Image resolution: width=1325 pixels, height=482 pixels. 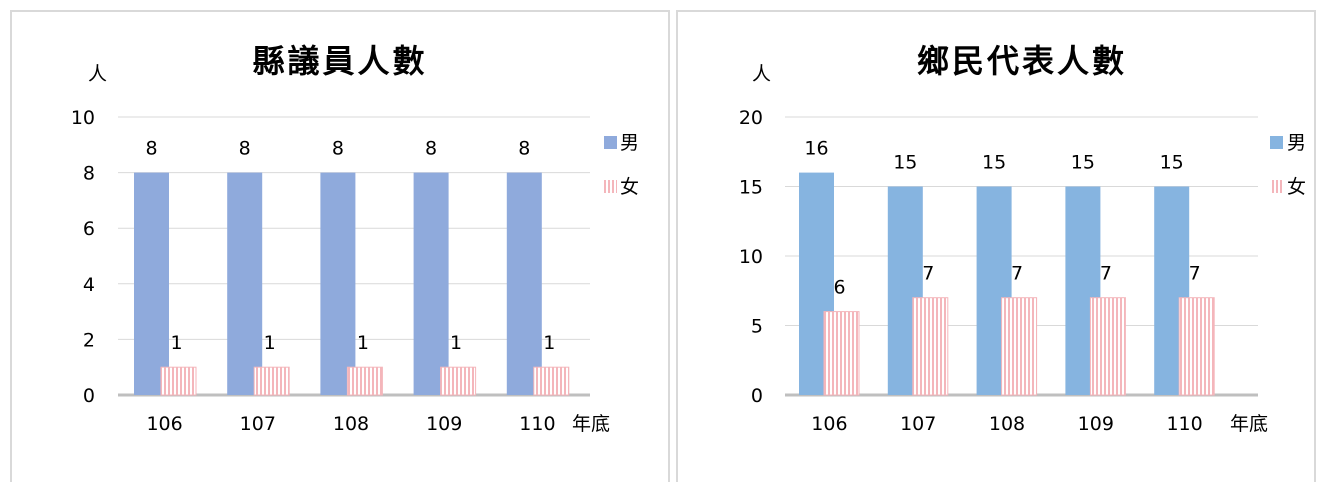 I want to click on y-tick-label: 8, so click(x=89, y=174).